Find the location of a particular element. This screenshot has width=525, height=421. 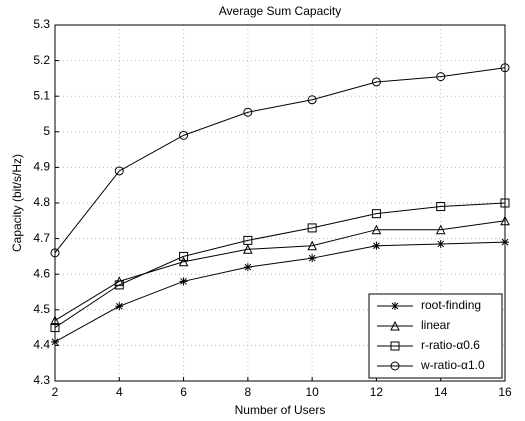

y-tick-label: 5.3 is located at coordinates (41, 24).